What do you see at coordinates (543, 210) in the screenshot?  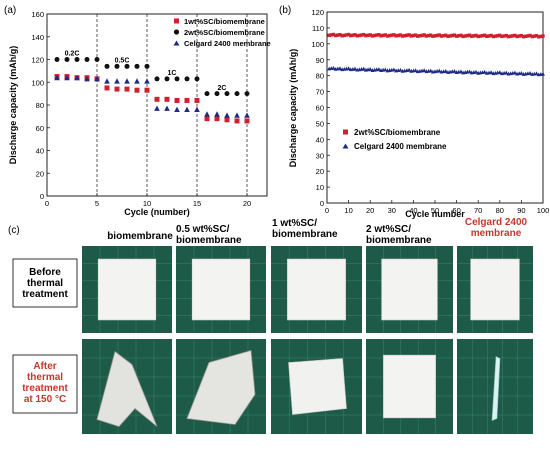 I see `x-tick-label: 100` at bounding box center [543, 210].